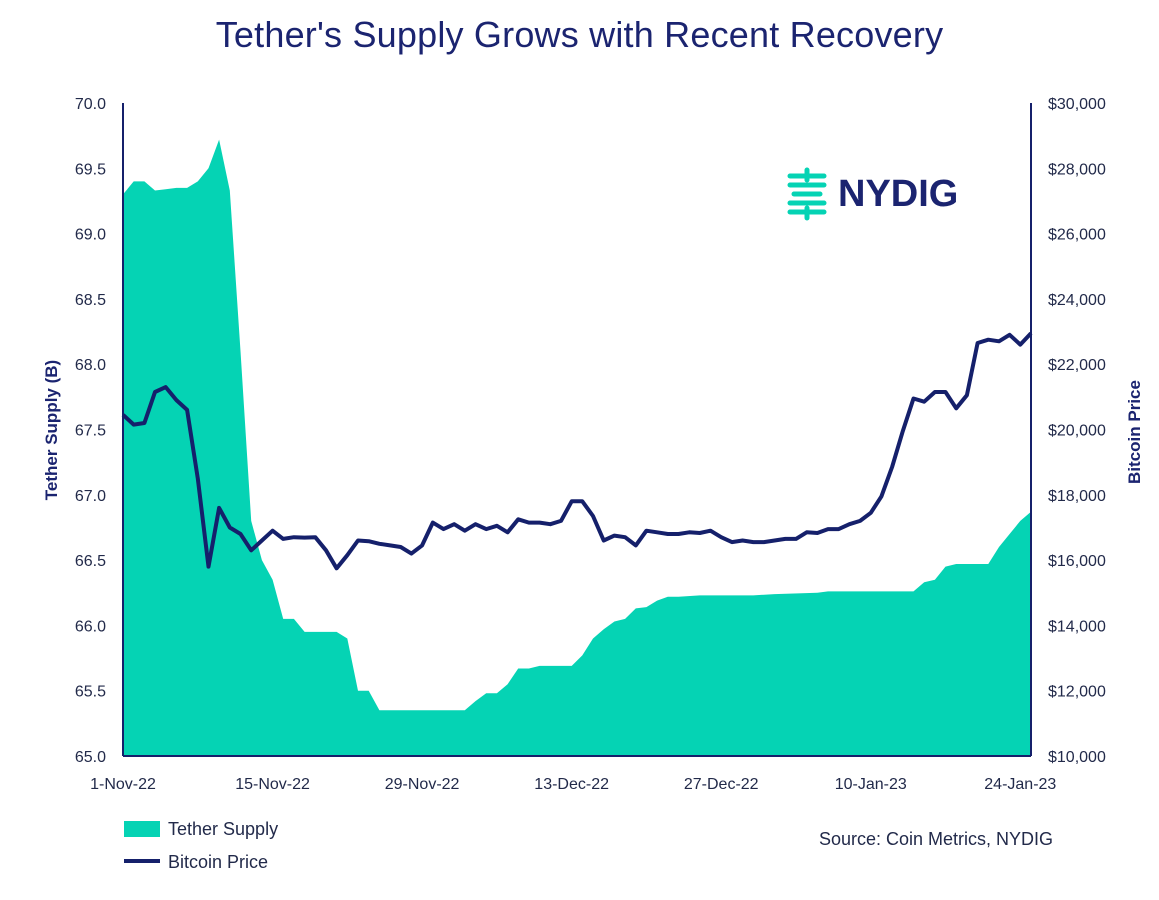 Image resolution: width=1159 pixels, height=900 pixels. Describe the element at coordinates (142, 829) in the screenshot. I see `legend-swatch-tether` at that location.